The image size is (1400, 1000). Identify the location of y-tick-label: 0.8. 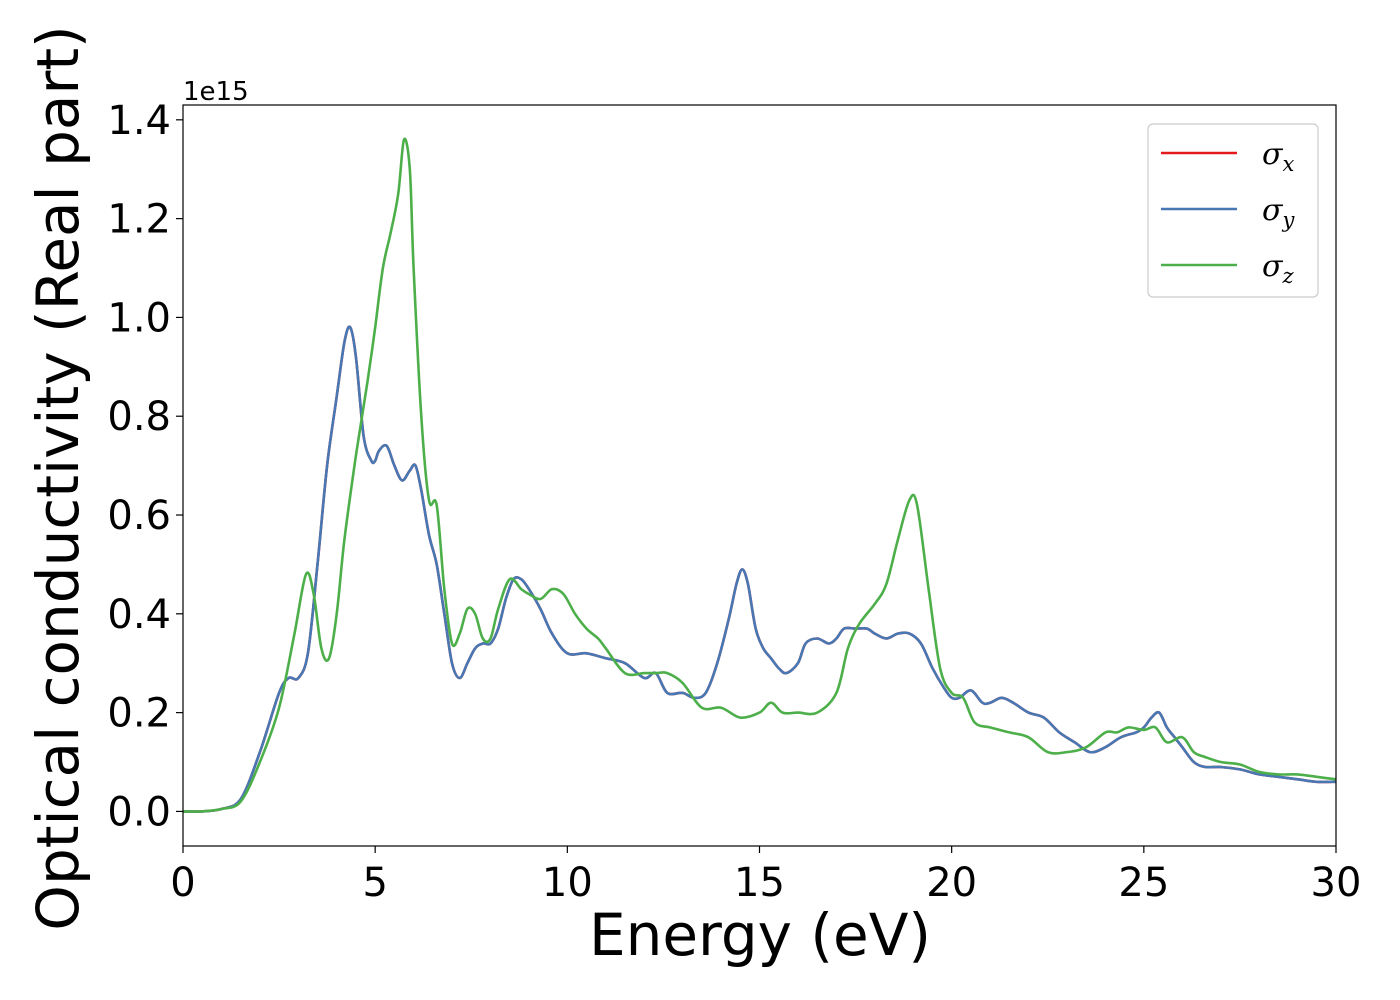
(139, 417).